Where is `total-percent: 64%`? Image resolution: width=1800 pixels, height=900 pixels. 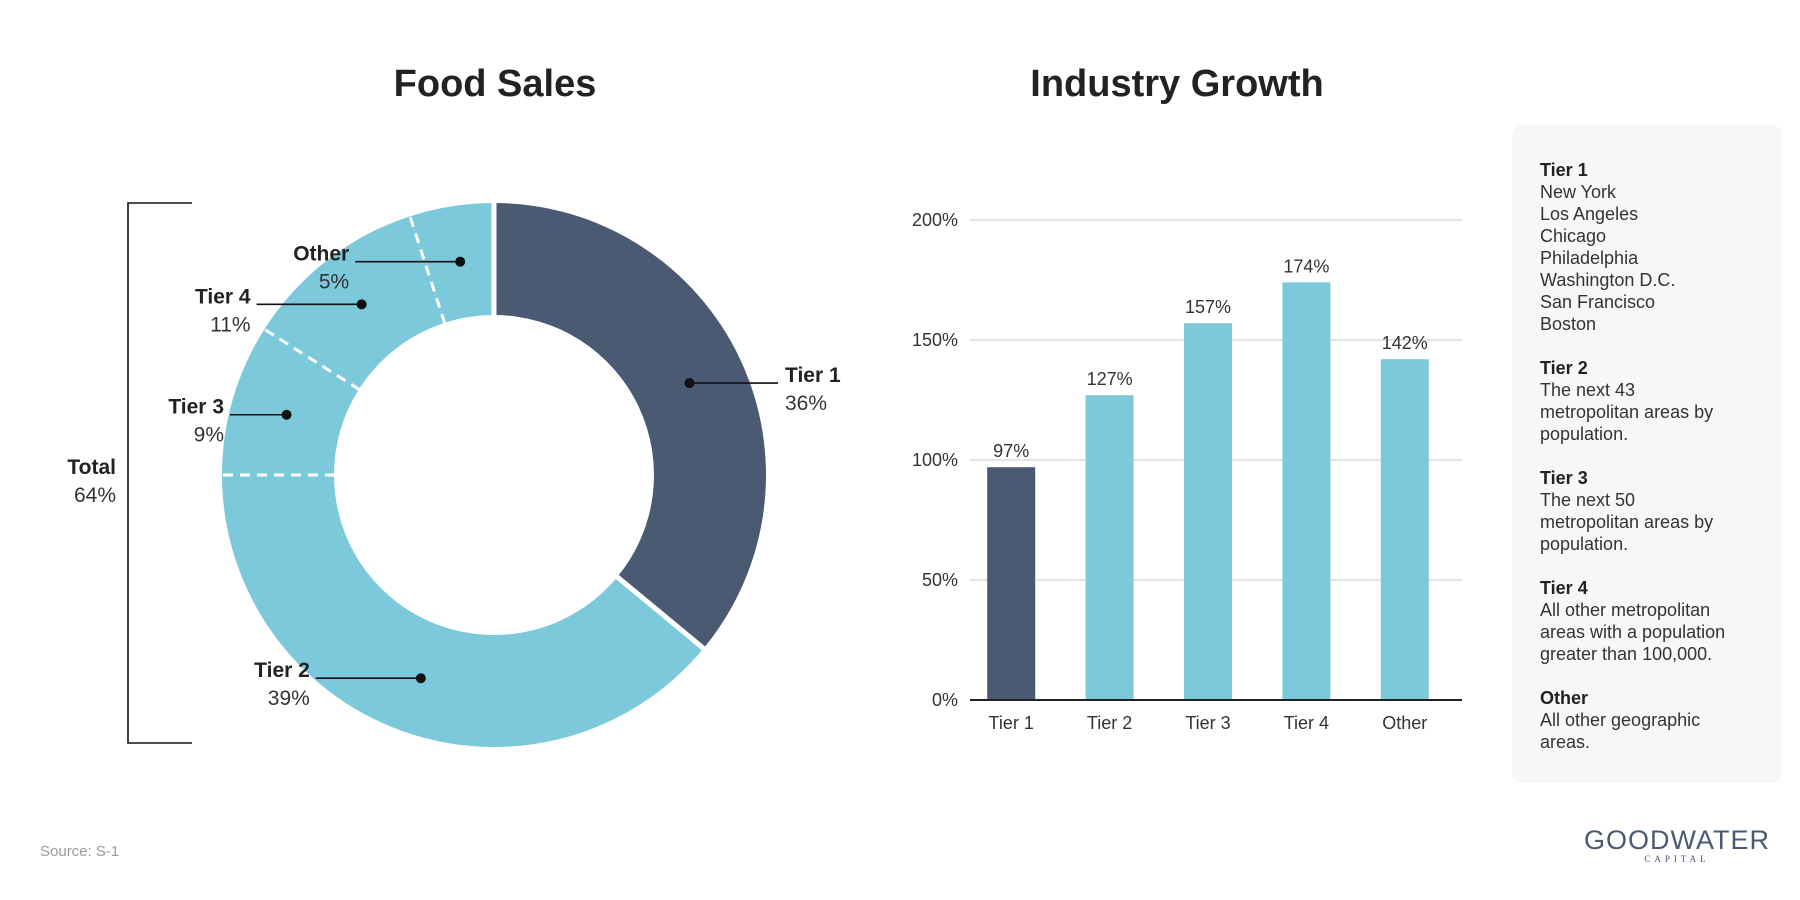 total-percent: 64% is located at coordinates (95, 495).